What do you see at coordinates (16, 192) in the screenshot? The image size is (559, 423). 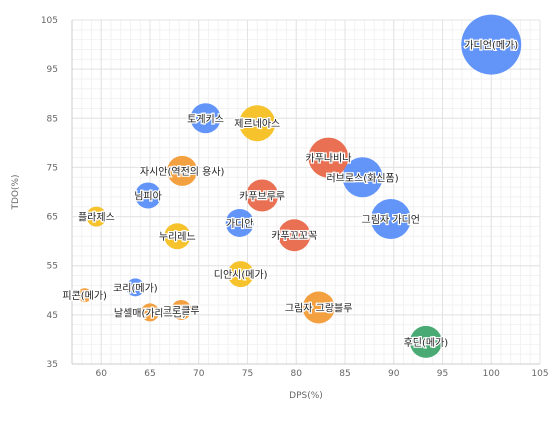 I see `y-axis-title: TDO(%)` at bounding box center [16, 192].